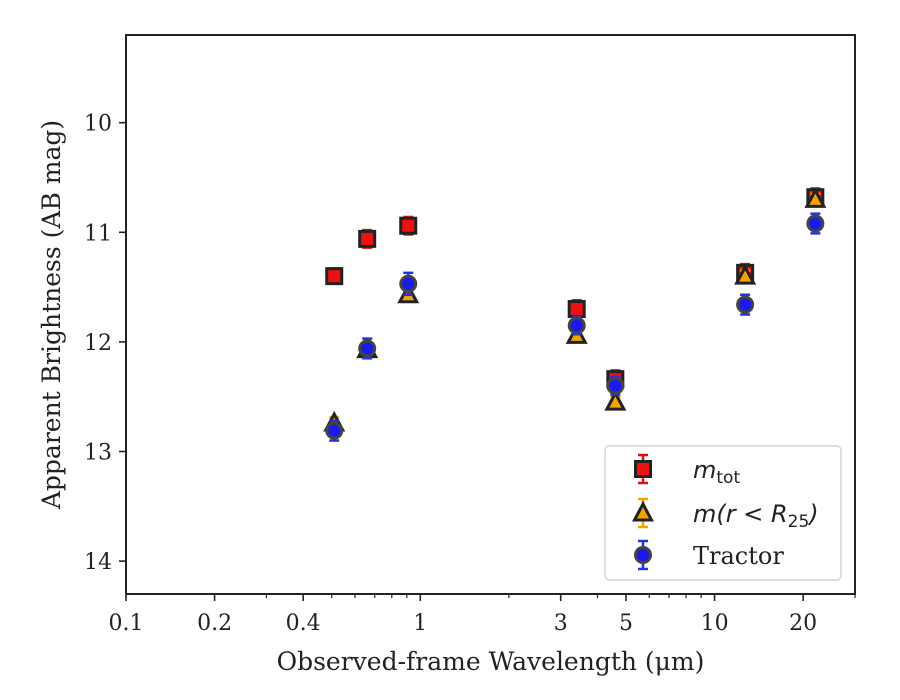 The image size is (900, 700). What do you see at coordinates (98, 124) in the screenshot?
I see `y-tick-label: 10` at bounding box center [98, 124].